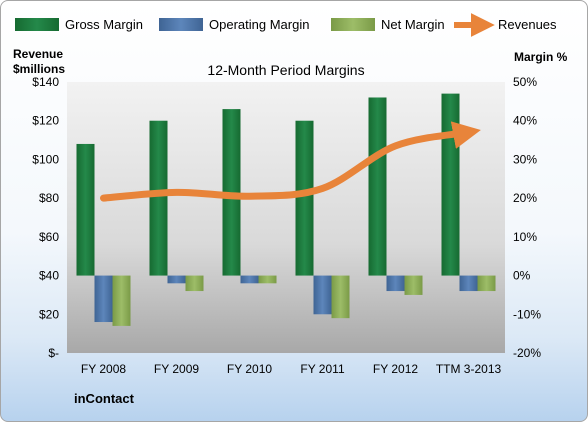 Image resolution: width=588 pixels, height=422 pixels. I want to click on left-tick-label: $100, so click(45, 159).